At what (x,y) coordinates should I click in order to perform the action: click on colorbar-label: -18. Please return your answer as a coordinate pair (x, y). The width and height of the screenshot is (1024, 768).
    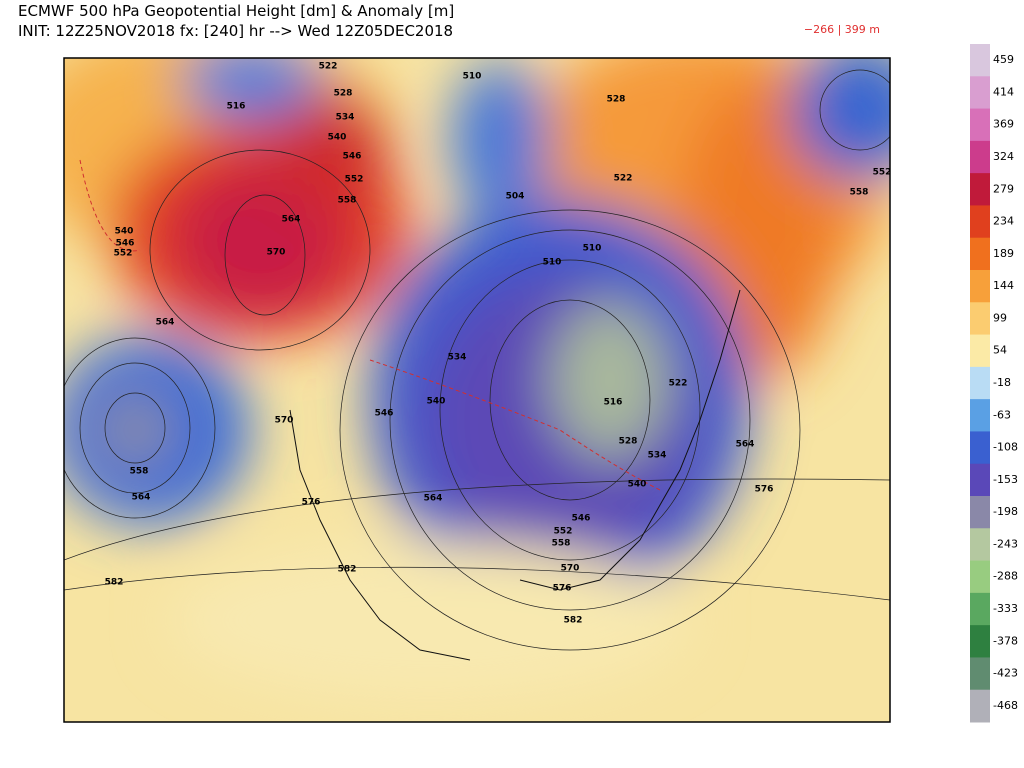
    Looking at the image, I should click on (1002, 382).